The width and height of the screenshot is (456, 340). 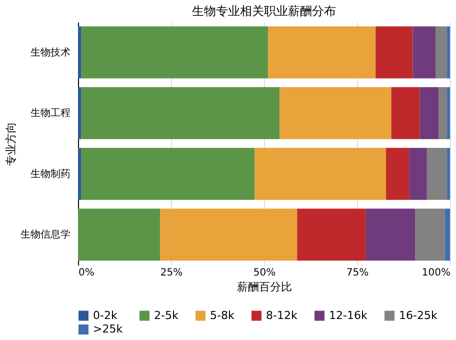 What do you see at coordinates (50, 52) in the screenshot?
I see `y-tick-label: 生物技术` at bounding box center [50, 52].